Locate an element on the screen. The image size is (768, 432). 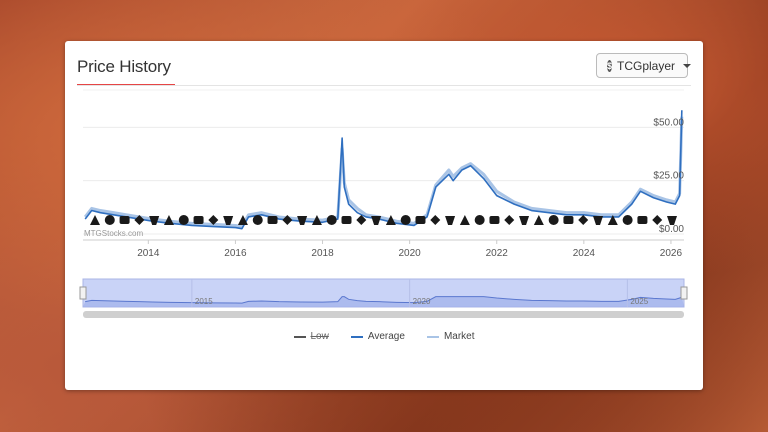
y-tick-label: $50.00 is located at coordinates (668, 122).